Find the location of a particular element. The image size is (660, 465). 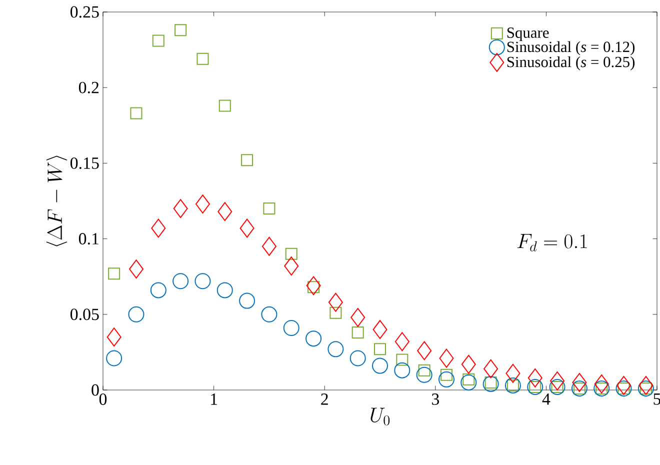

y-tick-label: 0.05 is located at coordinates (84, 314).